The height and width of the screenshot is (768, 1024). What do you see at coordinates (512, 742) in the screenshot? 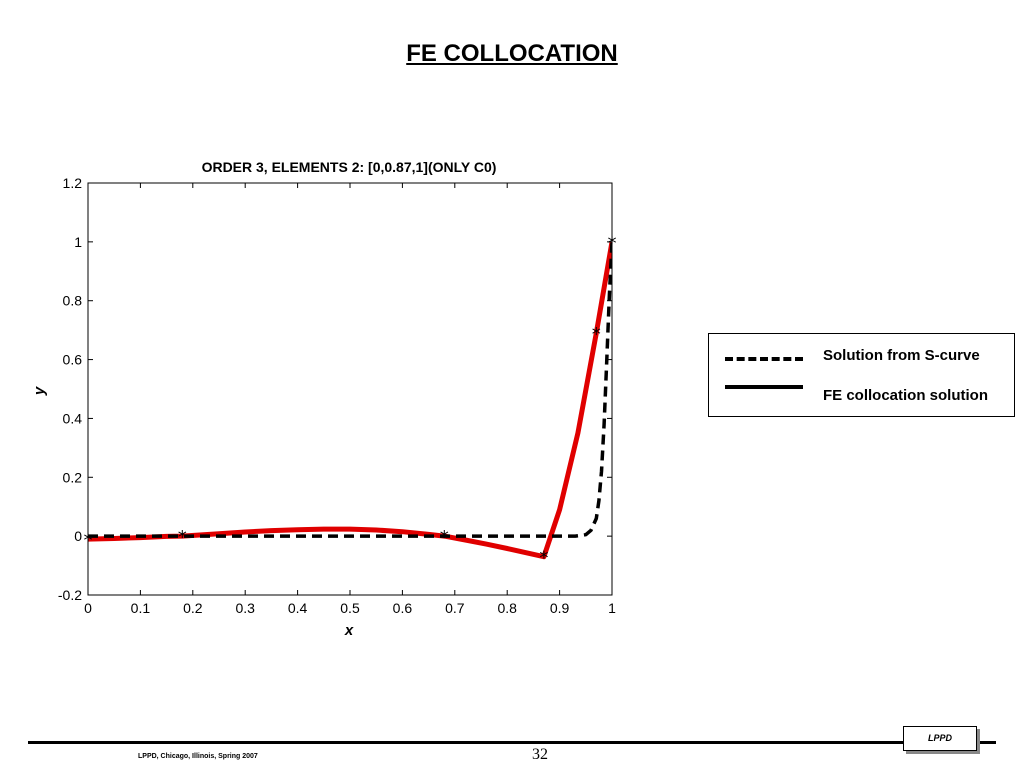
I see `footer-divider` at bounding box center [512, 742].